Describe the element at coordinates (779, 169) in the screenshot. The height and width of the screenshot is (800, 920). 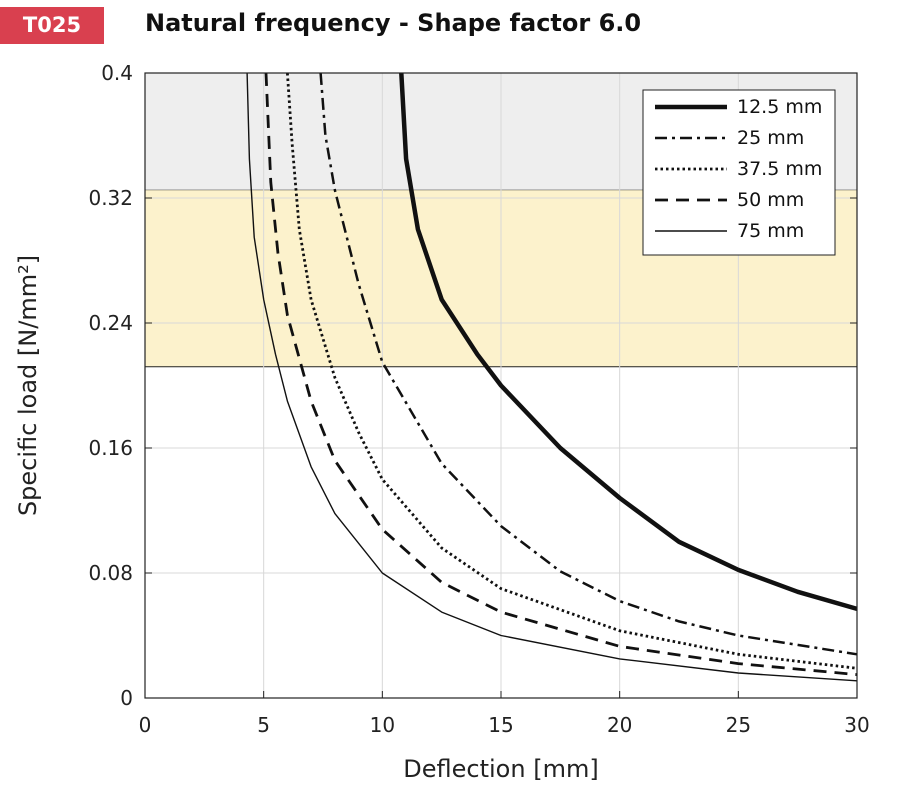
I see `legend-label: 37.5 mm` at that location.